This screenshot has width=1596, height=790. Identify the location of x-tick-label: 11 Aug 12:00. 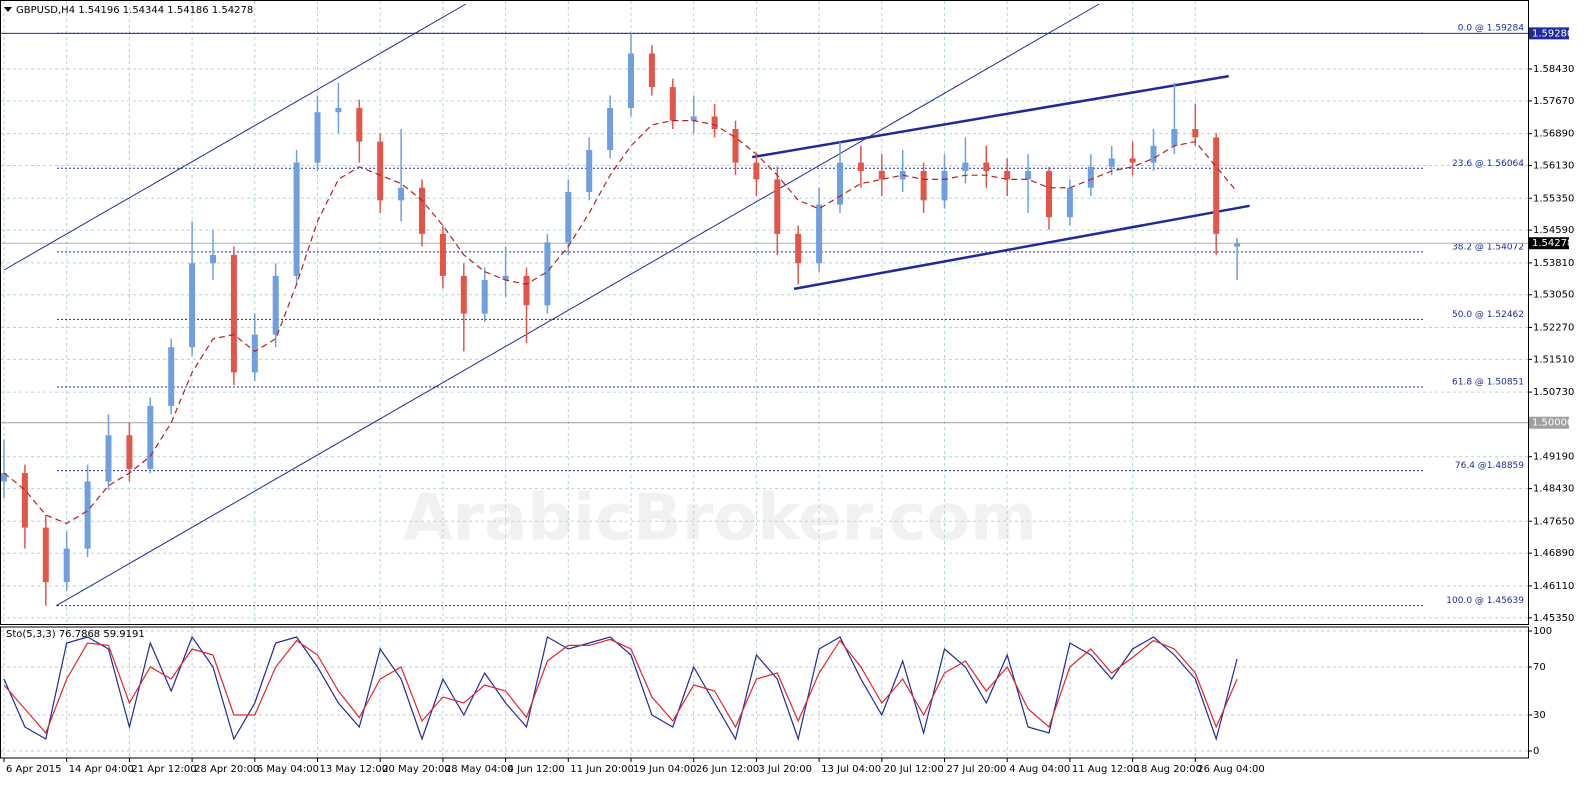
(1105, 769).